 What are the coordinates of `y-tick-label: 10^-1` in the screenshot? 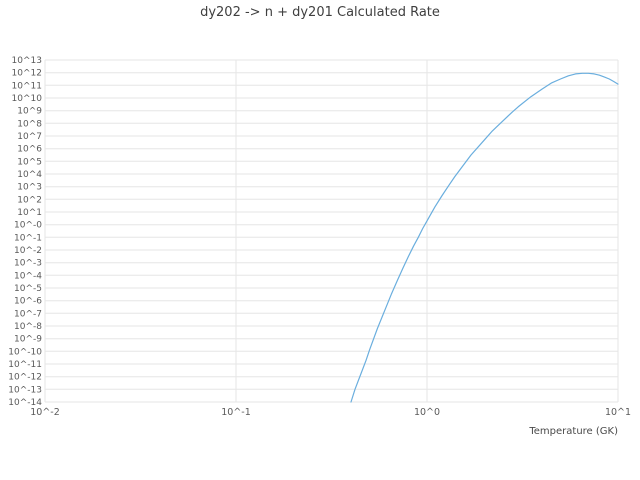 It's located at (28, 238).